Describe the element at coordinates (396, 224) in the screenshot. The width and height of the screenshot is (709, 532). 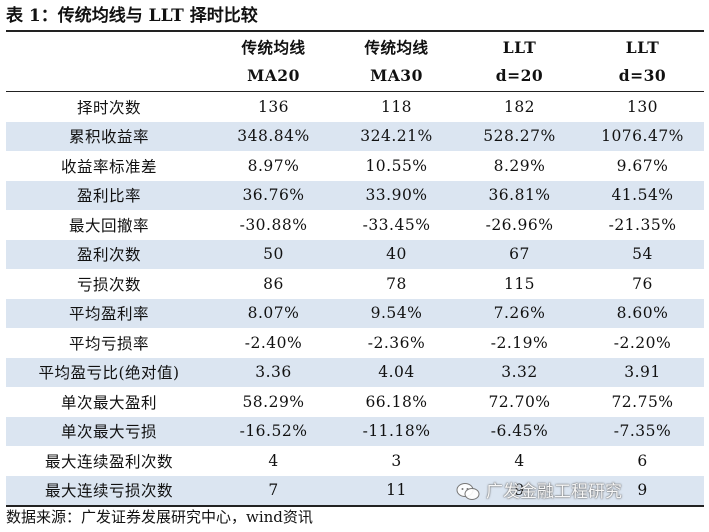
I see `value-cell: -33.45%` at that location.